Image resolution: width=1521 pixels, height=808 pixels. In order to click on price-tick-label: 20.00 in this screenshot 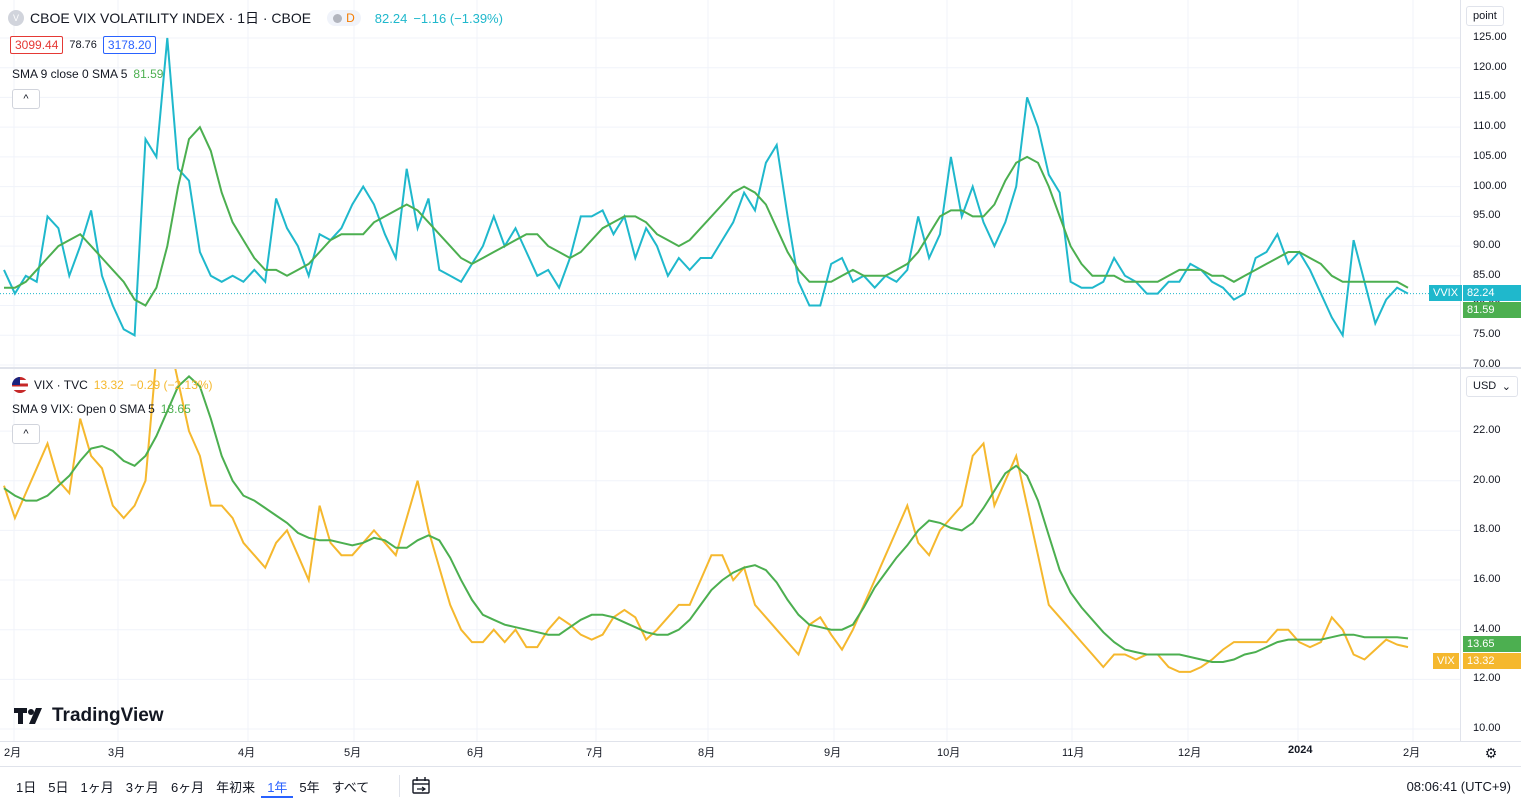, I will do `click(1487, 479)`.